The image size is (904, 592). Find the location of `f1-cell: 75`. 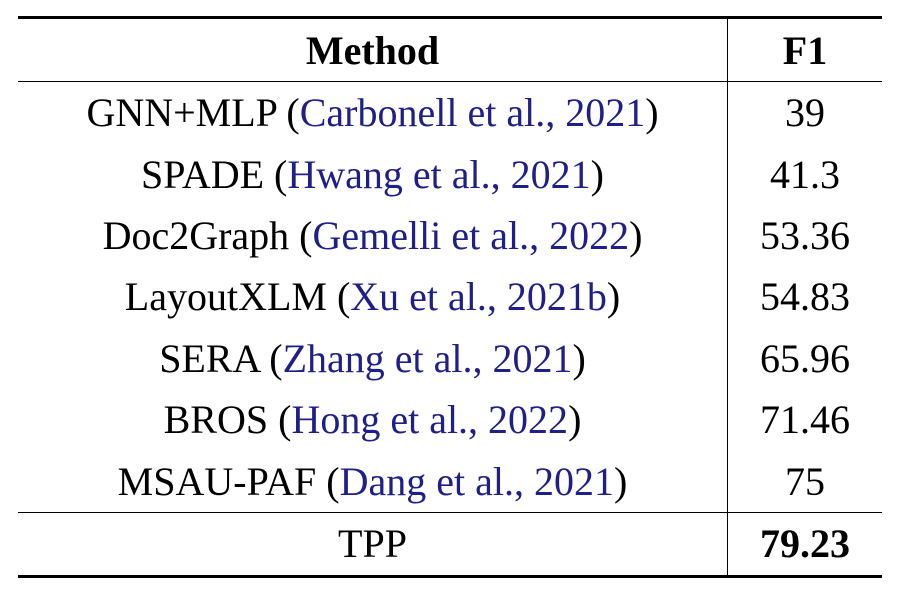

f1-cell: 75 is located at coordinates (804, 481).